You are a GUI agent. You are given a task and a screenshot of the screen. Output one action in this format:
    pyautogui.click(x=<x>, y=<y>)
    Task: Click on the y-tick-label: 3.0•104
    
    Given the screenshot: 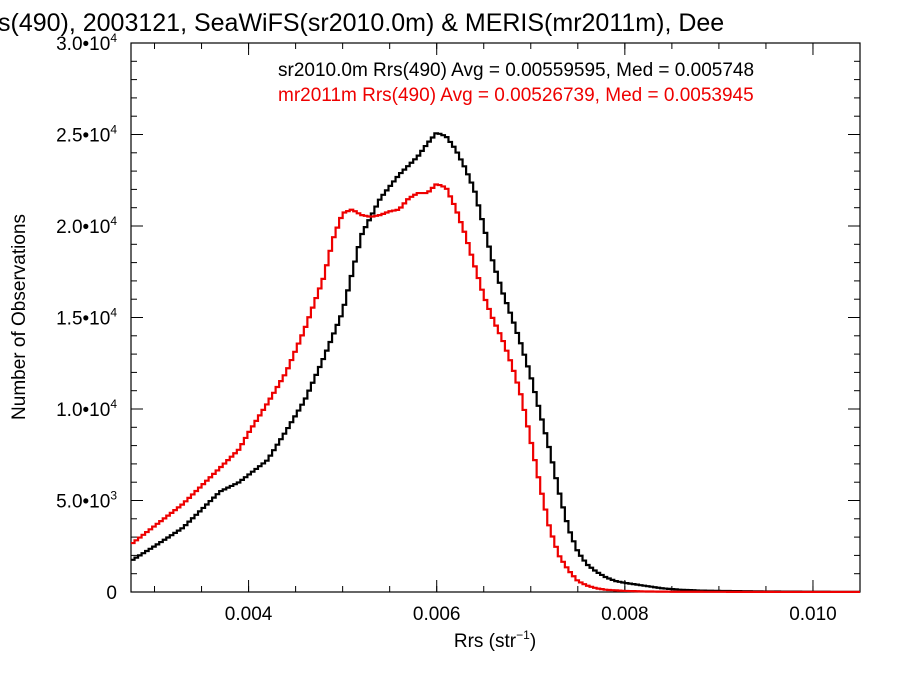 What is the action you would take?
    pyautogui.click(x=86, y=43)
    